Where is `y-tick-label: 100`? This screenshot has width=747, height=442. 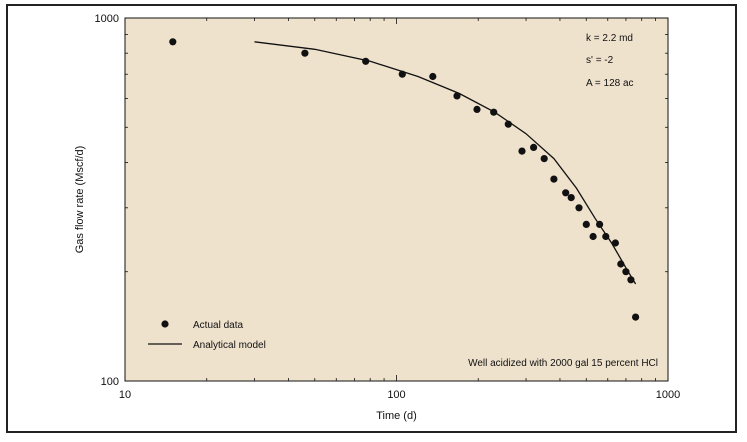
y-tick-label: 100 is located at coordinates (110, 382).